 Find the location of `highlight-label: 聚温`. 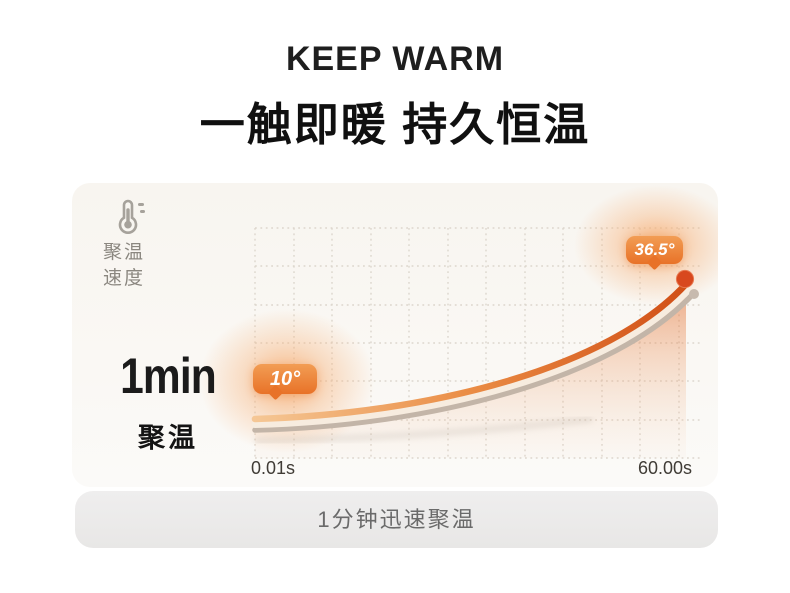

highlight-label: 聚温 is located at coordinates (168, 438).